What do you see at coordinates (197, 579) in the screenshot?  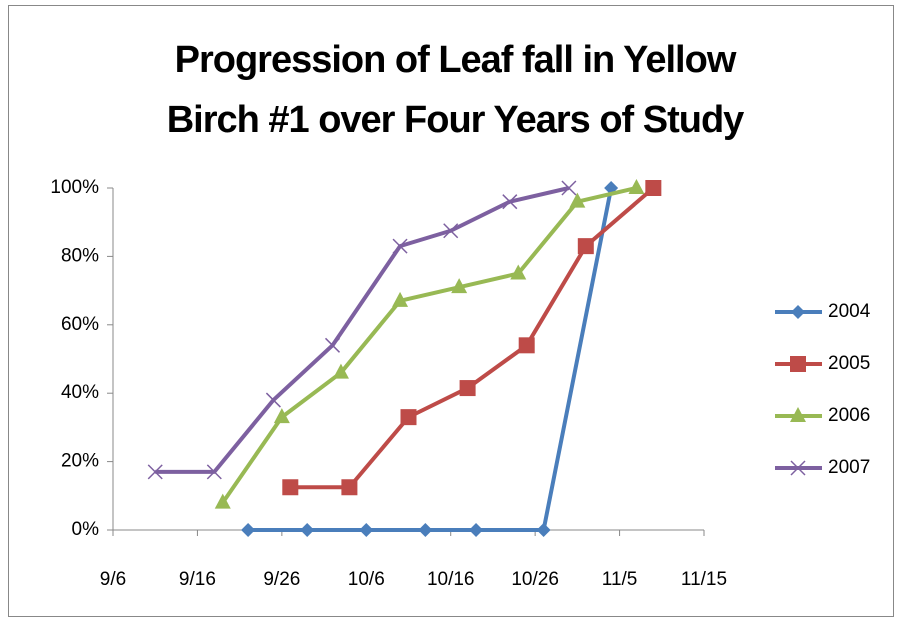 I see `x-tick-label: 9/16` at bounding box center [197, 579].